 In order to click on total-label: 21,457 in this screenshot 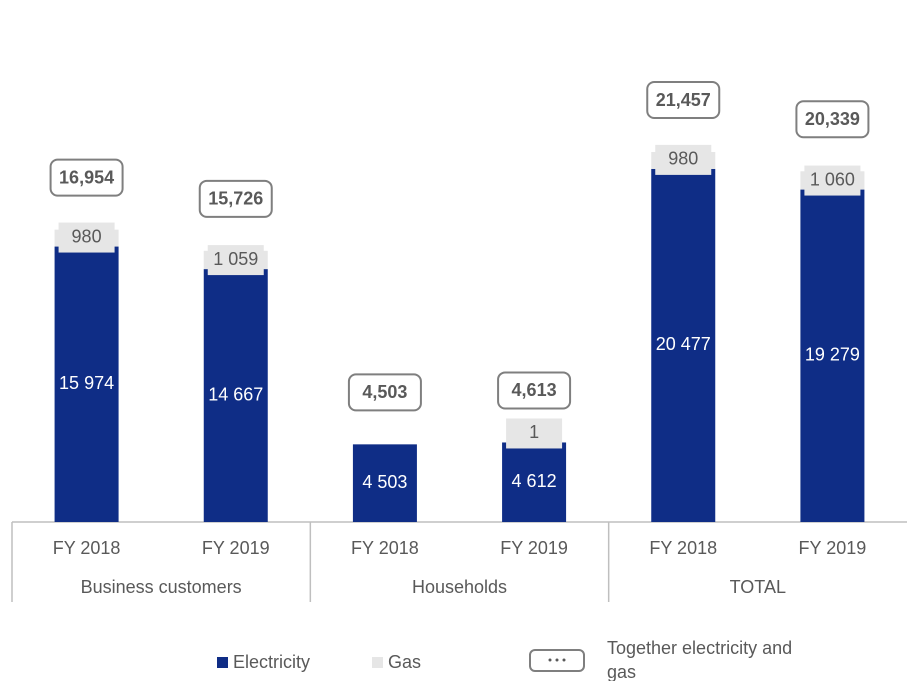, I will do `click(683, 100)`.